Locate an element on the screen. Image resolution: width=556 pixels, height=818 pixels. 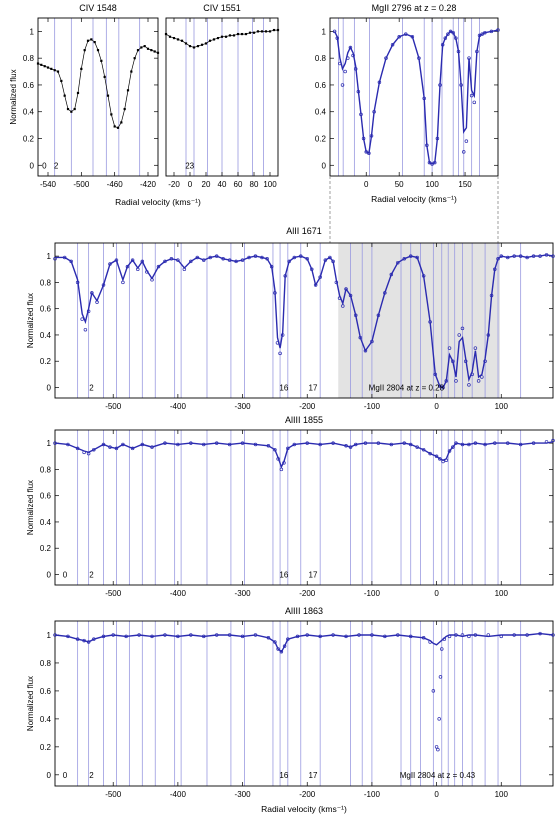
data-line is located at coordinates (98, 83).